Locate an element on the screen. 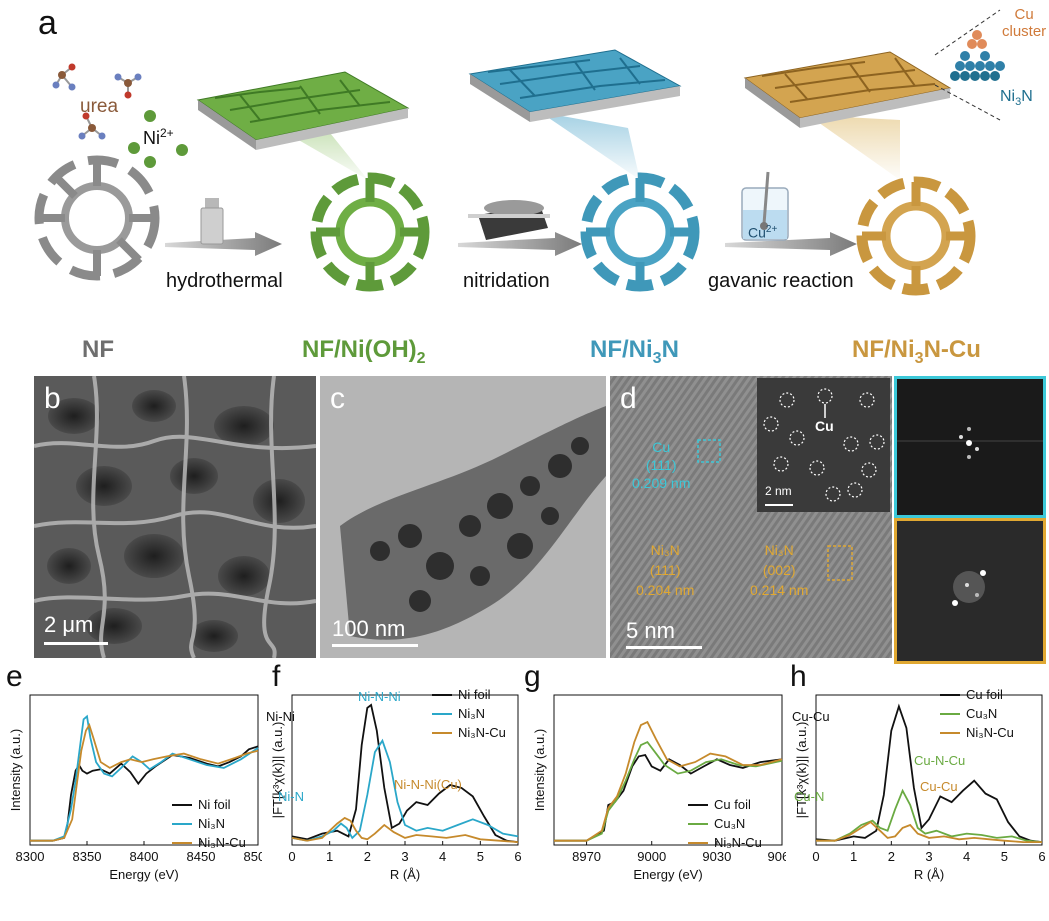 The height and width of the screenshot is (921, 1049). x-axis-label: R (Å) is located at coordinates (405, 874).